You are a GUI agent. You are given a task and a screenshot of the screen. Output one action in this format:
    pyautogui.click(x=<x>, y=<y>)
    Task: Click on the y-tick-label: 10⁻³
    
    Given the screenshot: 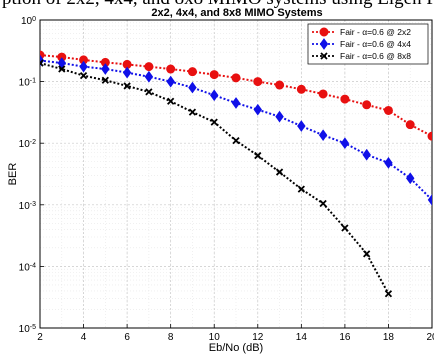 What is the action you would take?
    pyautogui.click(x=27, y=206)
    